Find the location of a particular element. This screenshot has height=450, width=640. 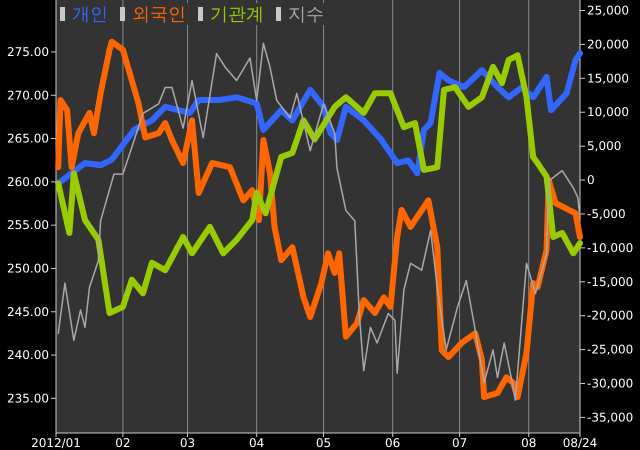

y-tick-label: 245.00 is located at coordinates (28, 311).